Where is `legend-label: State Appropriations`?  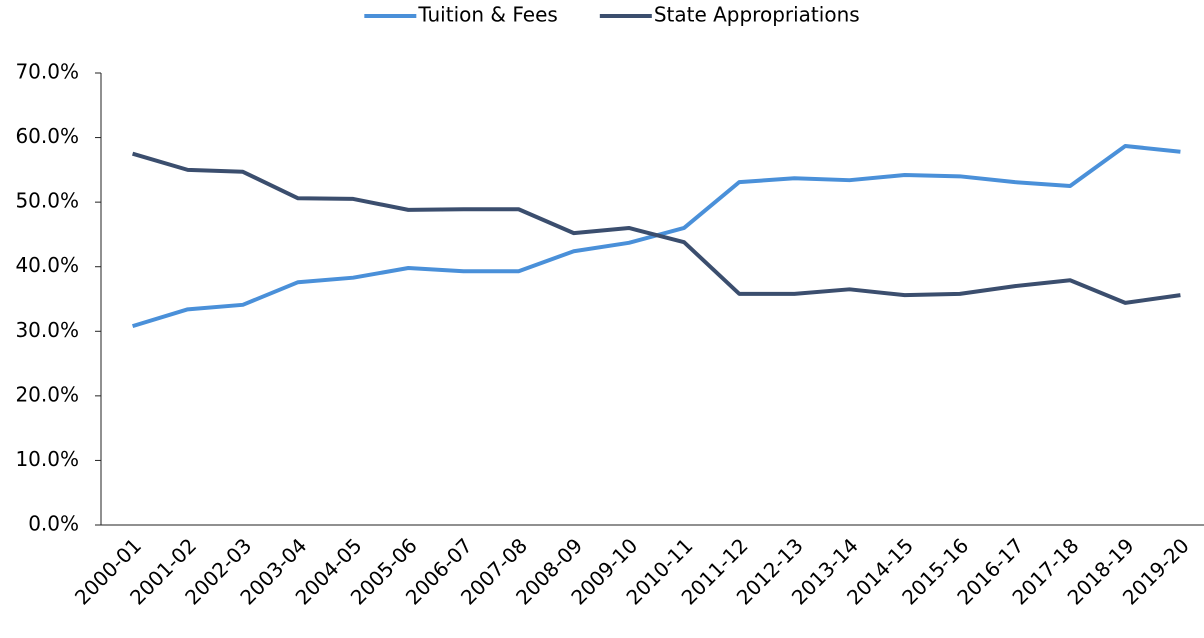 legend-label: State Appropriations is located at coordinates (757, 15).